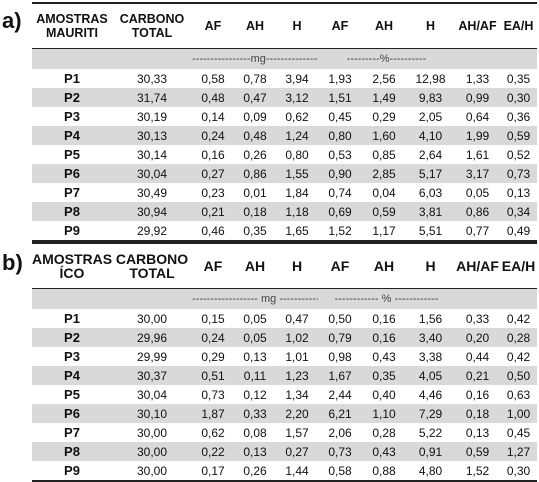 Image resolution: width=539 pixels, height=482 pixels. Describe the element at coordinates (152, 97) in the screenshot. I see `cell: 31,74` at that location.